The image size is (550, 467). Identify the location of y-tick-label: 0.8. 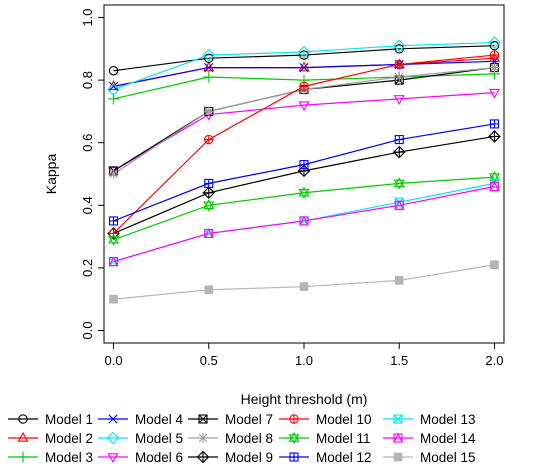
(87, 80).